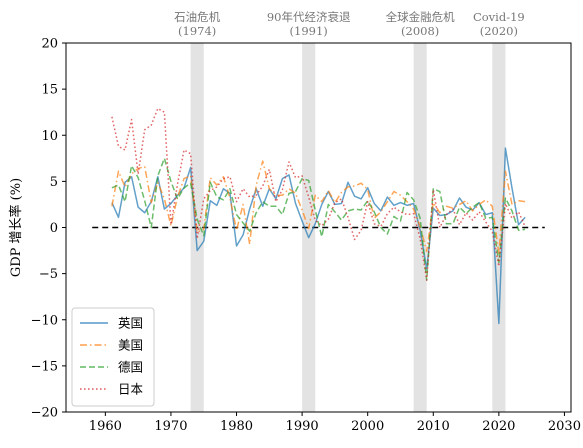  Describe the element at coordinates (105, 426) in the screenshot. I see `x-tick-label-0: 1960` at that location.